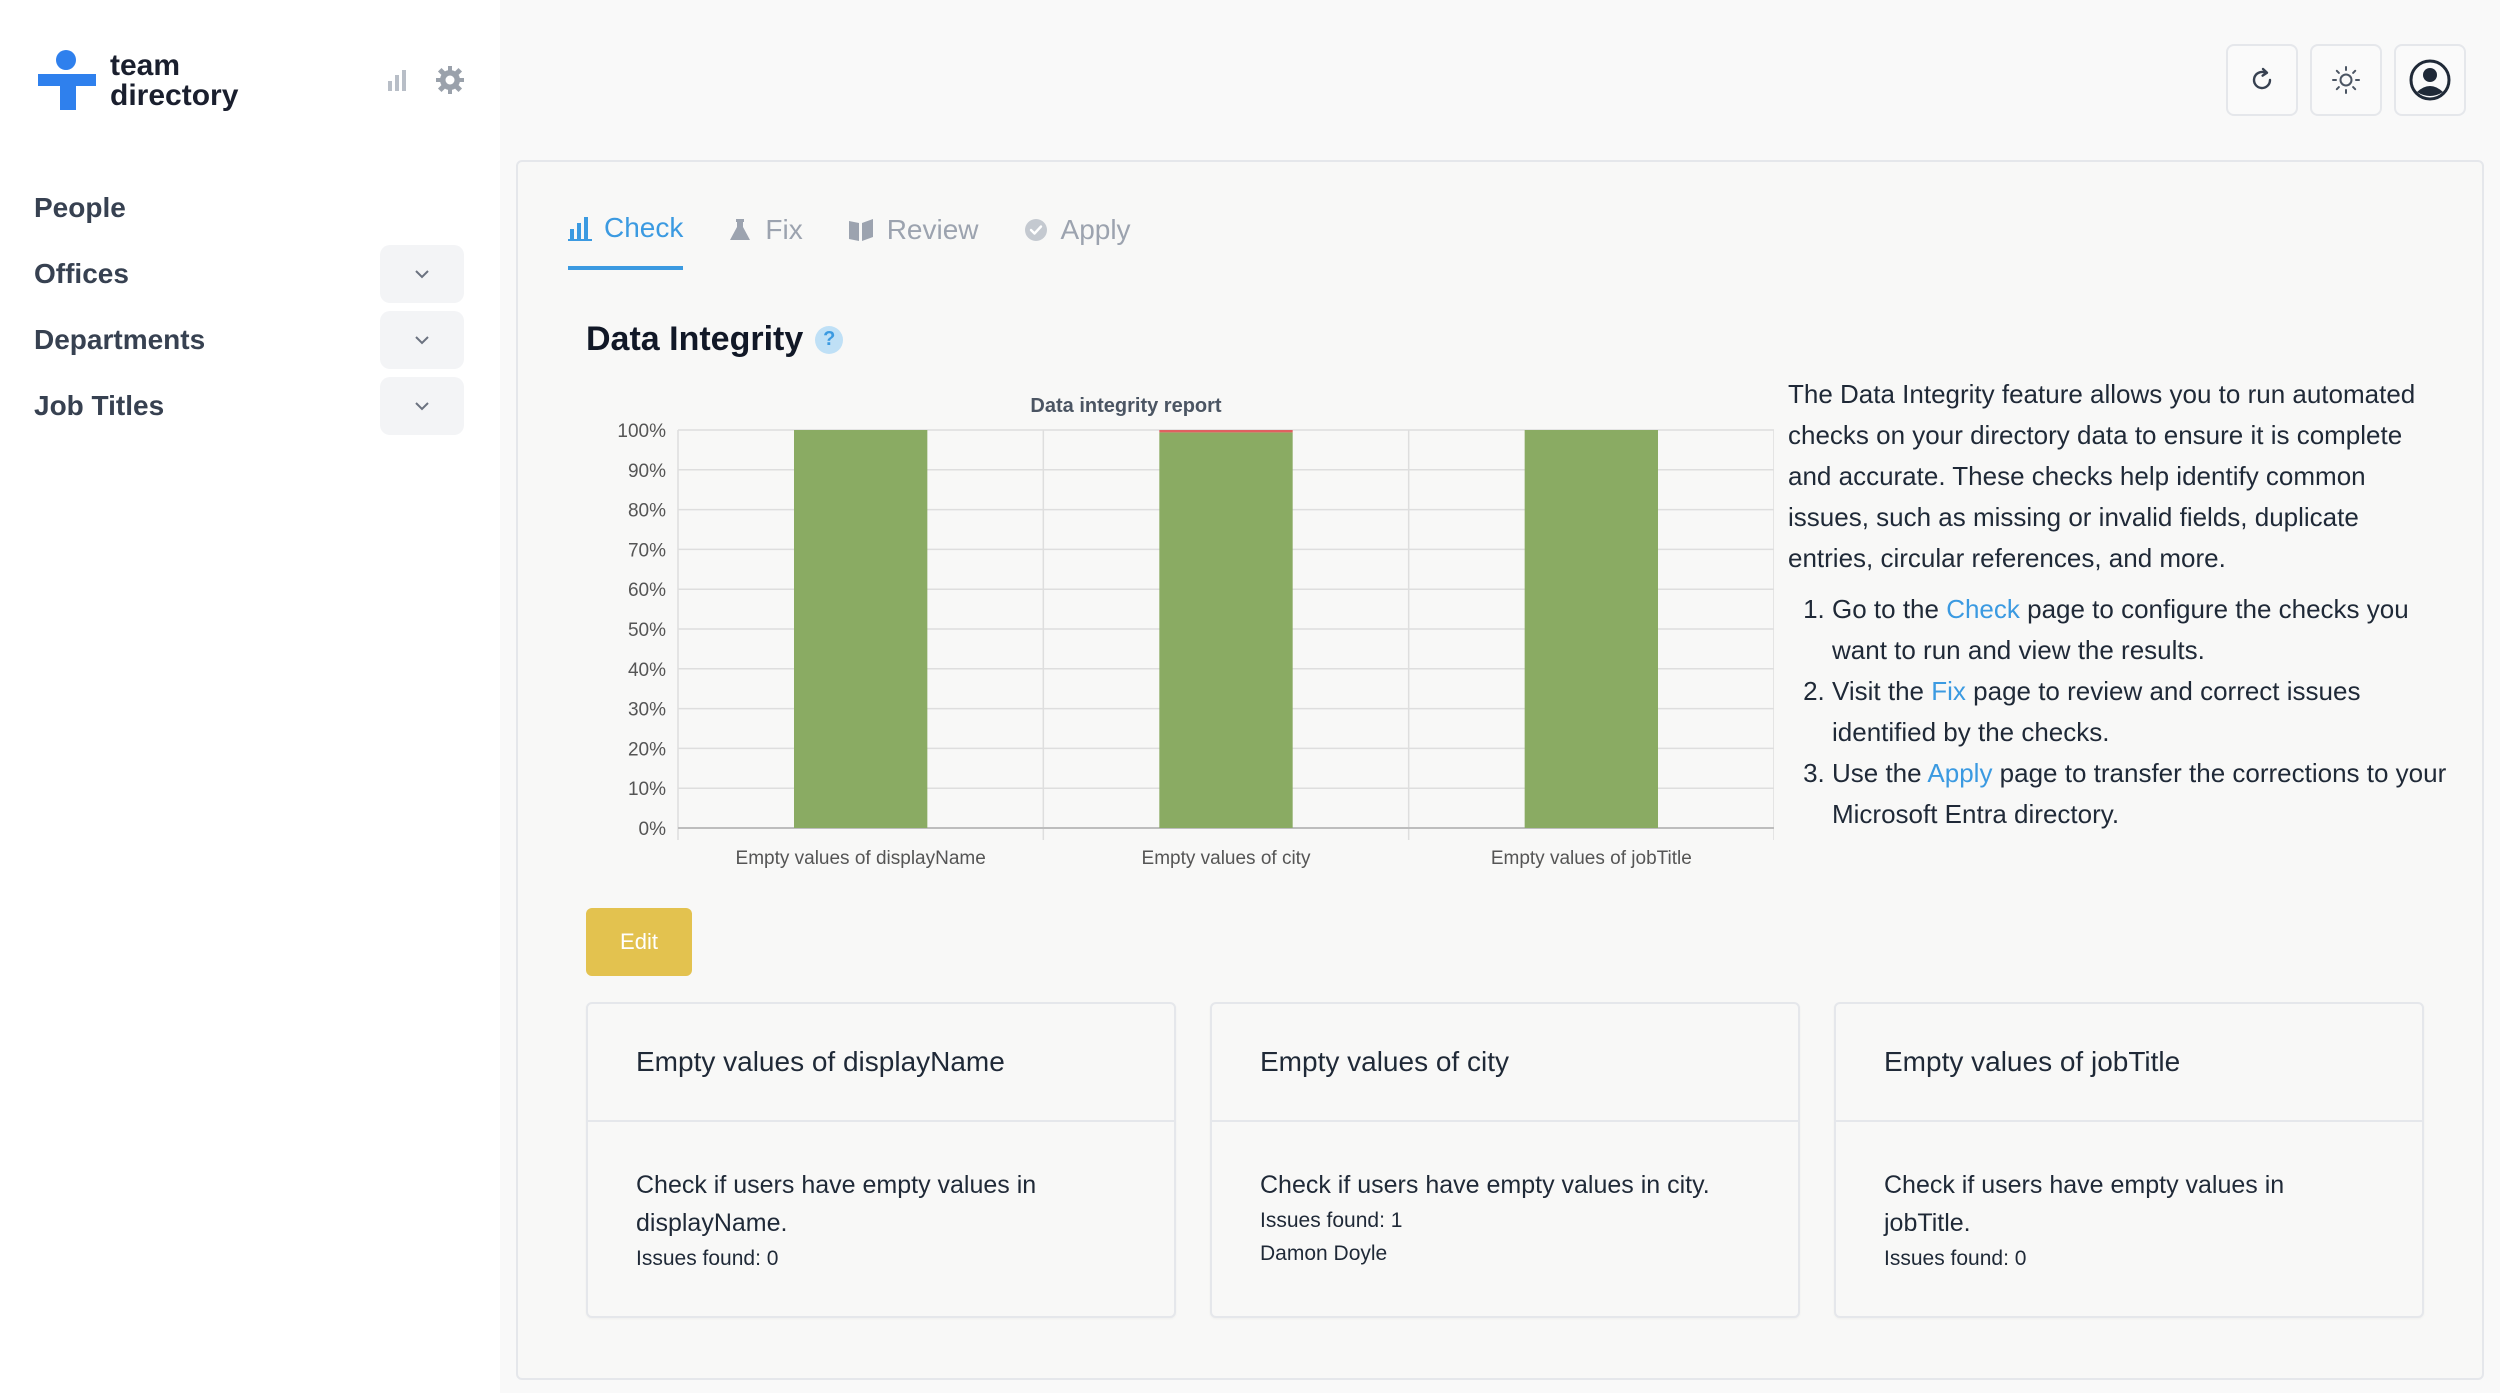 This screenshot has height=1393, width=2500. What do you see at coordinates (647, 471) in the screenshot?
I see `y-tick-label: 90%` at bounding box center [647, 471].